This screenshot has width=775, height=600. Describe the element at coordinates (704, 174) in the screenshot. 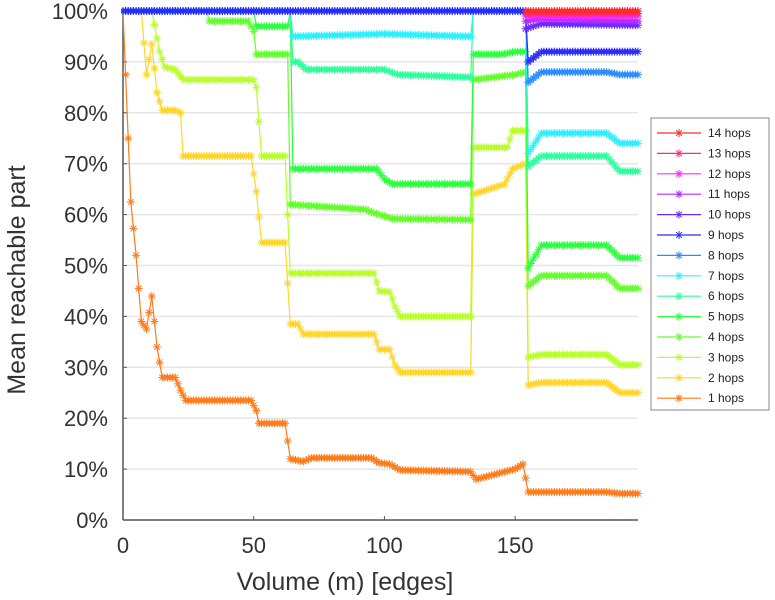

I see `legend-item: 12 hops` at that location.